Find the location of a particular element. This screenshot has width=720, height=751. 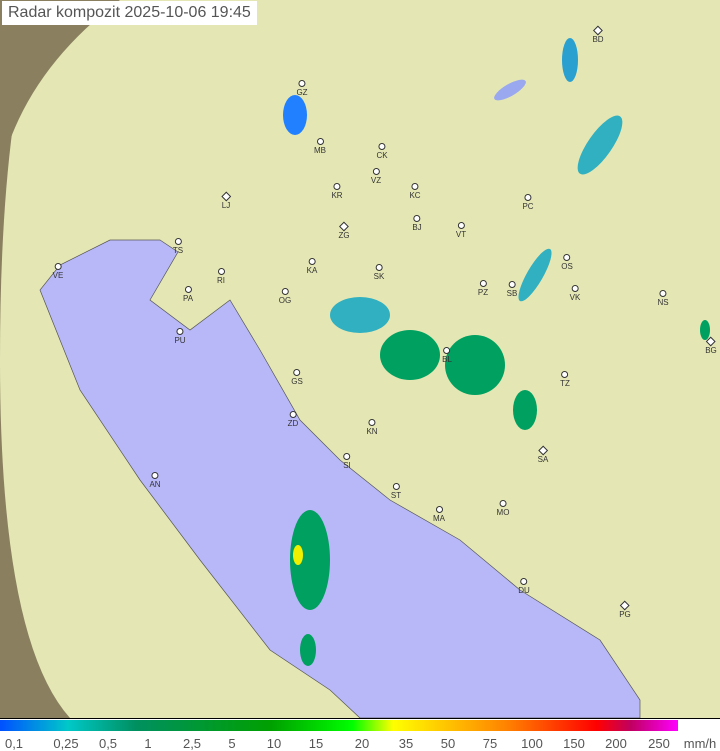

city-marker: KC is located at coordinates (415, 191).